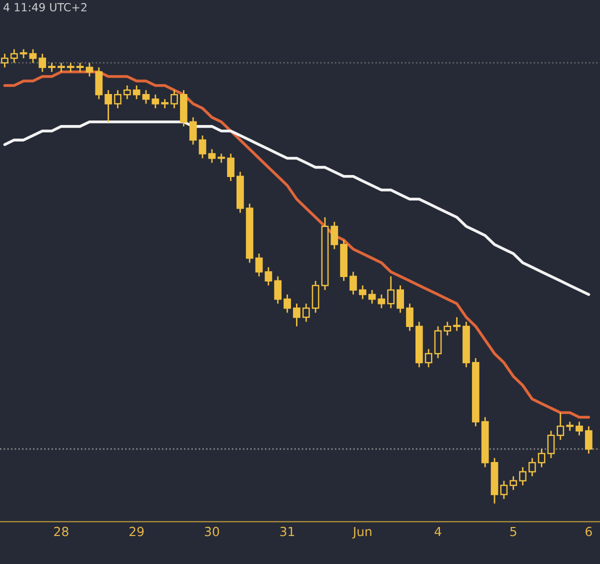 The width and height of the screenshot is (600, 564). Describe the element at coordinates (212, 531) in the screenshot. I see `x-tick-label: 30` at that location.